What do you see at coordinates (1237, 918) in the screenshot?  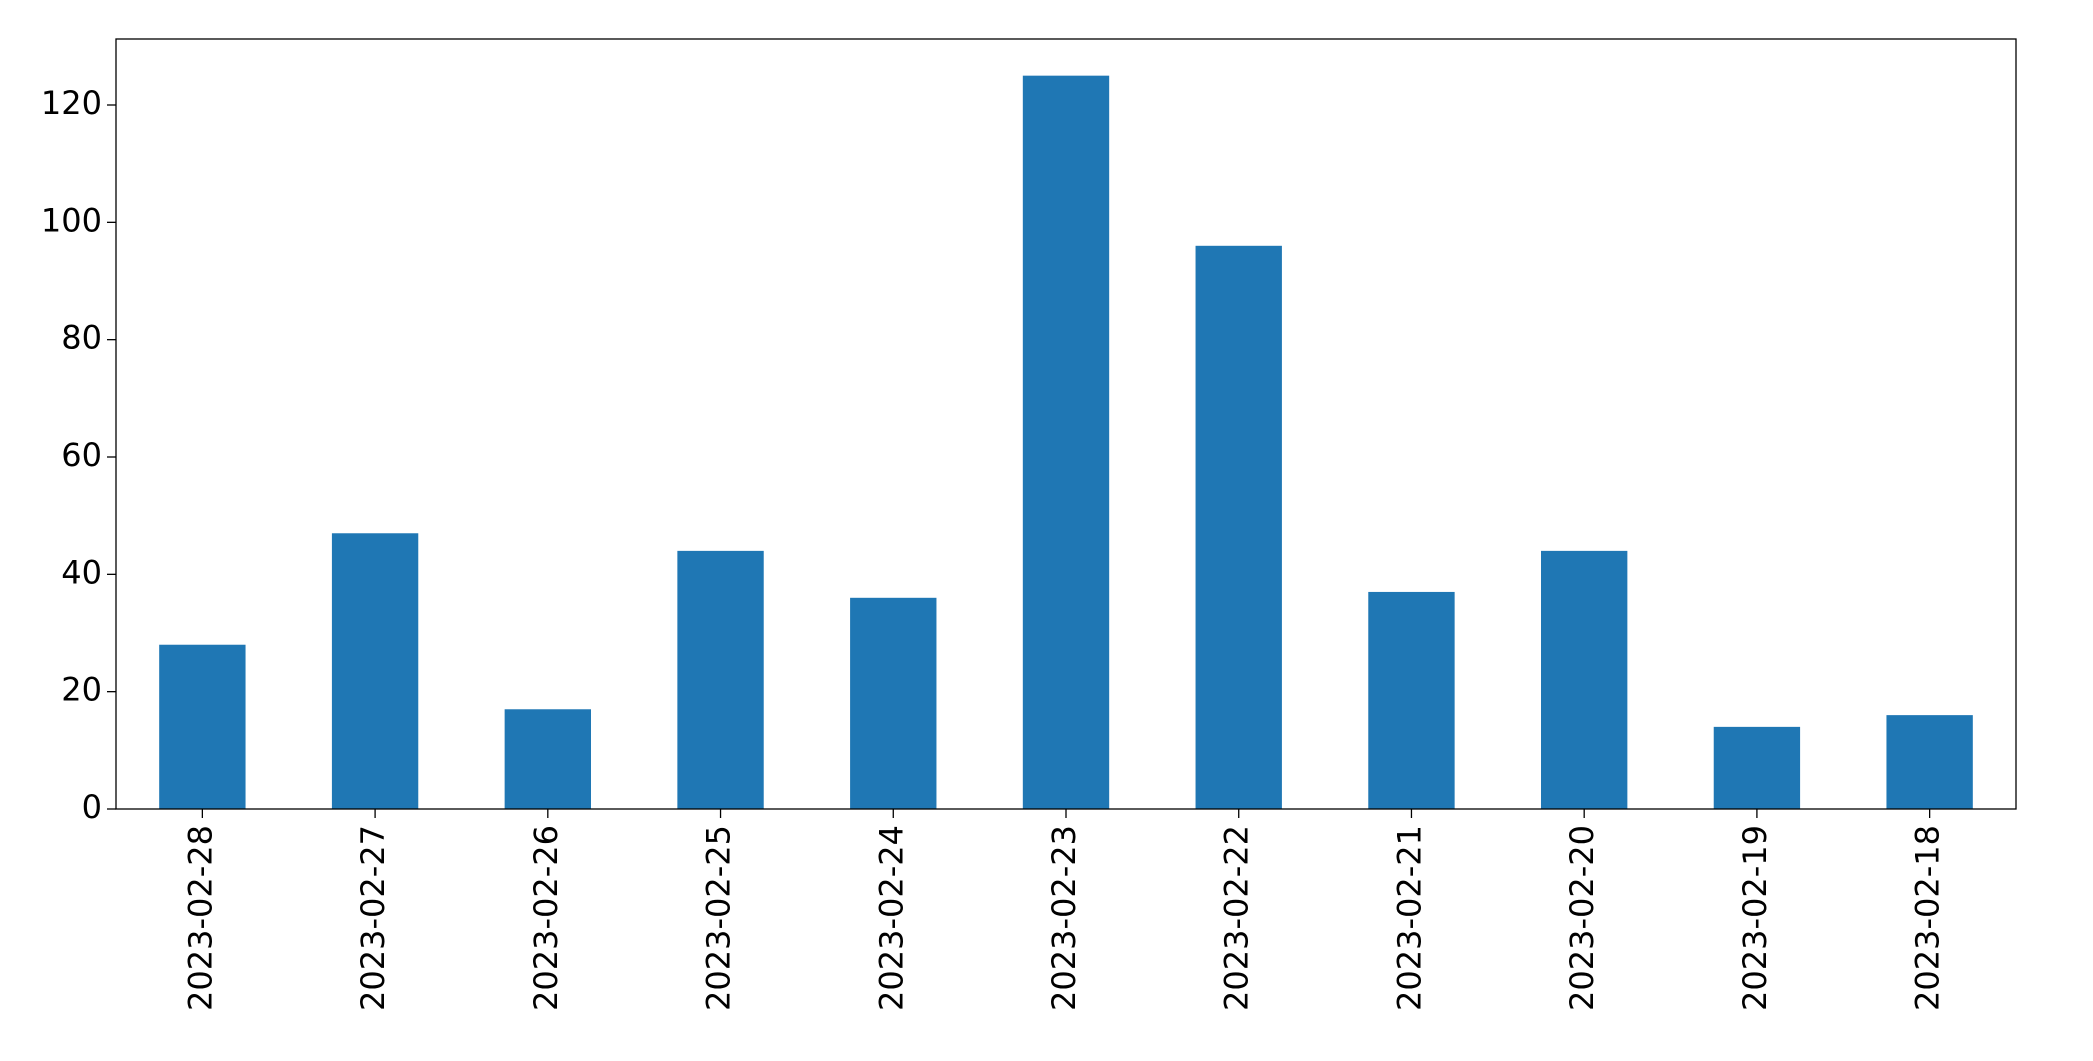 I see `x-tick-label: 2023-02-22` at bounding box center [1237, 918].